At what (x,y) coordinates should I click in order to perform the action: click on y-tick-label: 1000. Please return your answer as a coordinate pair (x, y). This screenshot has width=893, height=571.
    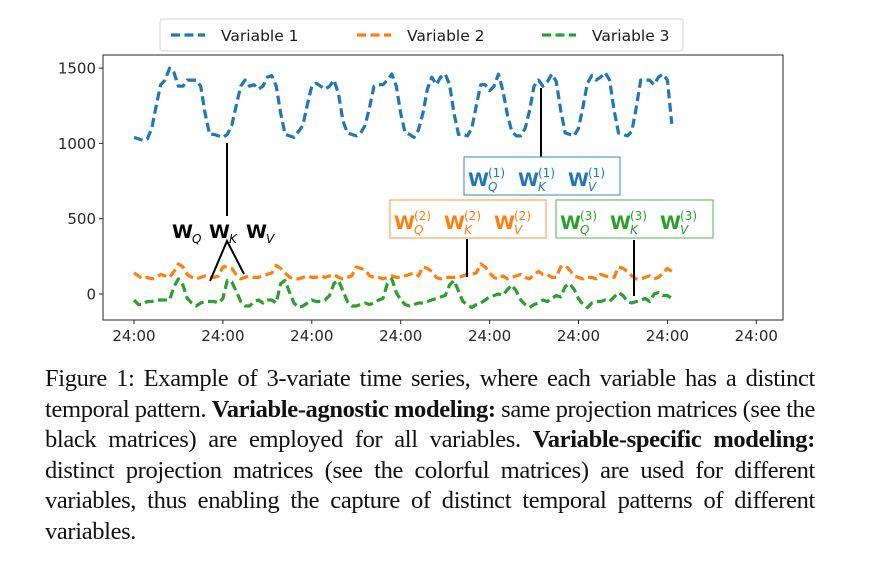
    Looking at the image, I should click on (77, 144).